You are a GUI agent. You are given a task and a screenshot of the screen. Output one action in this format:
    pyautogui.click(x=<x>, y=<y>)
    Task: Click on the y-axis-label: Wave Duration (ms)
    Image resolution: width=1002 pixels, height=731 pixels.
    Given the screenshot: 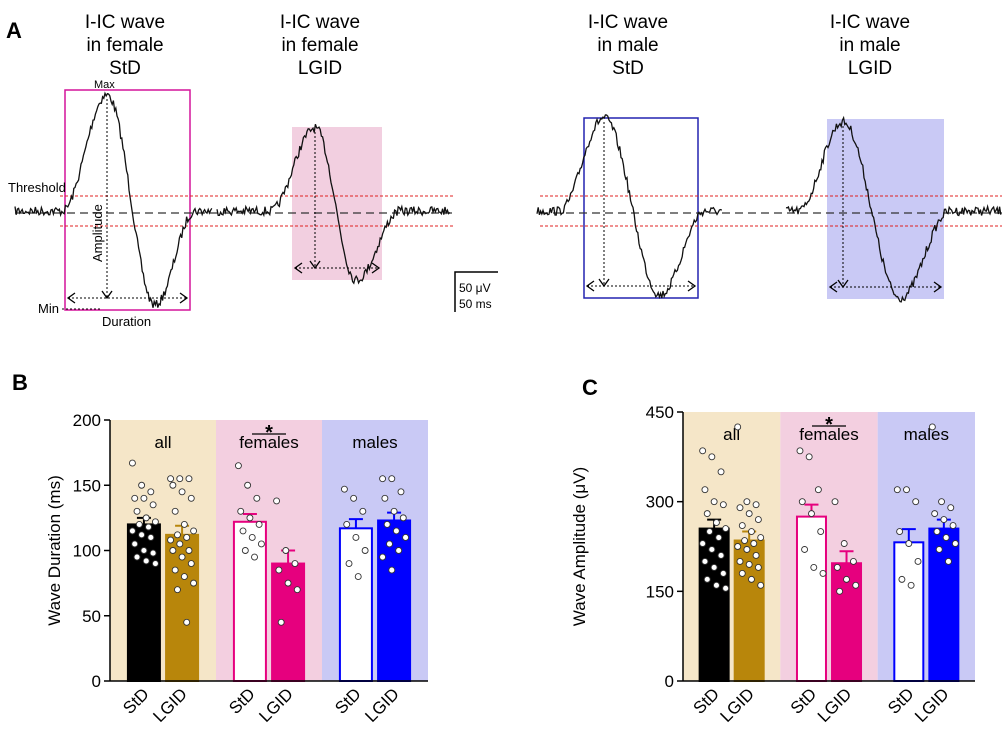 What is the action you would take?
    pyautogui.click(x=54, y=550)
    